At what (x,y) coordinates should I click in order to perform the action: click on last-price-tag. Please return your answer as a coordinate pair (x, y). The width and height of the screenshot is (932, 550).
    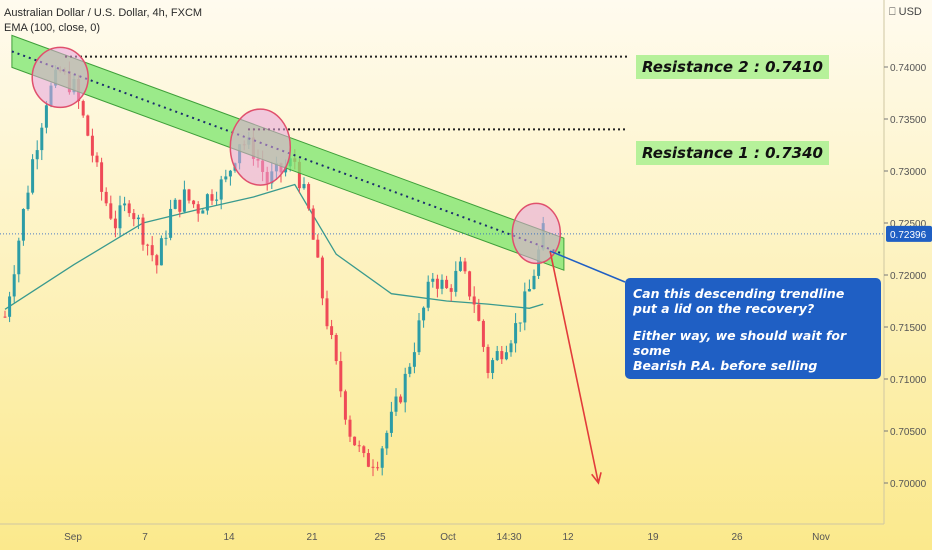
    Looking at the image, I should click on (909, 233).